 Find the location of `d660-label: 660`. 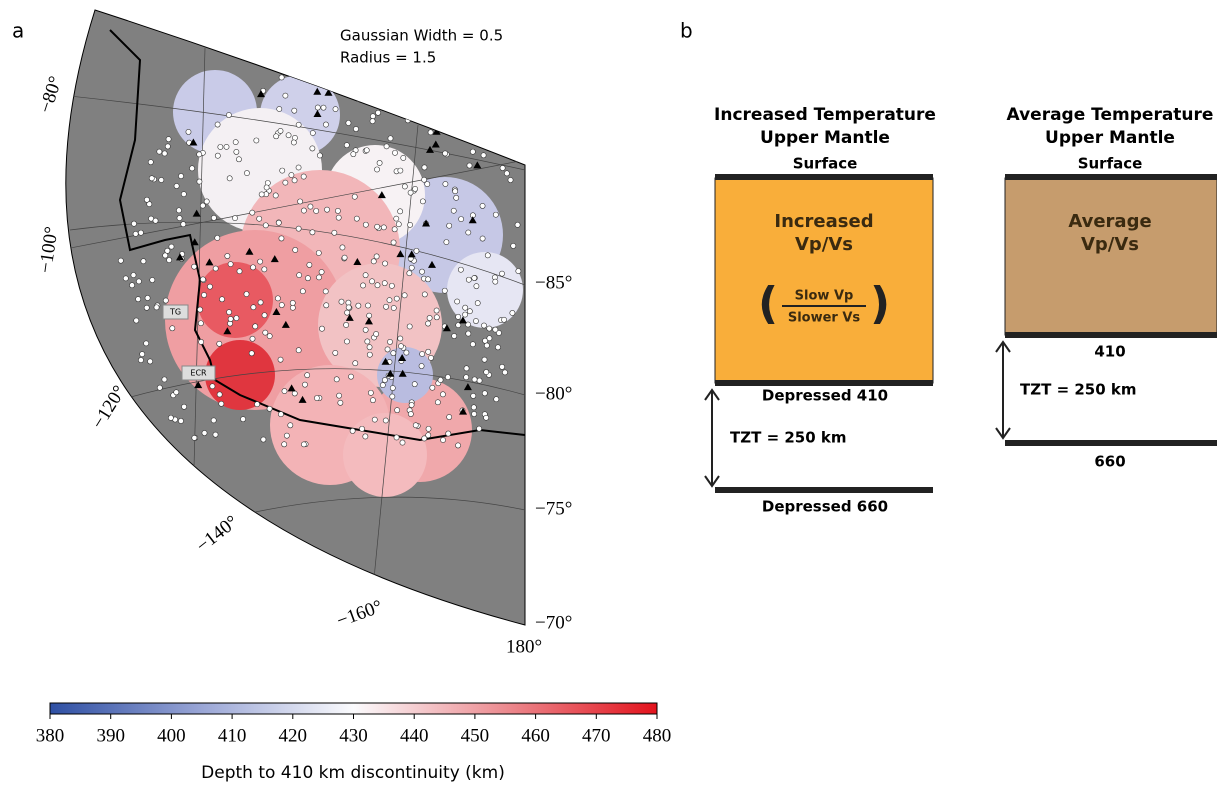

d660-label: 660 is located at coordinates (1109, 462).